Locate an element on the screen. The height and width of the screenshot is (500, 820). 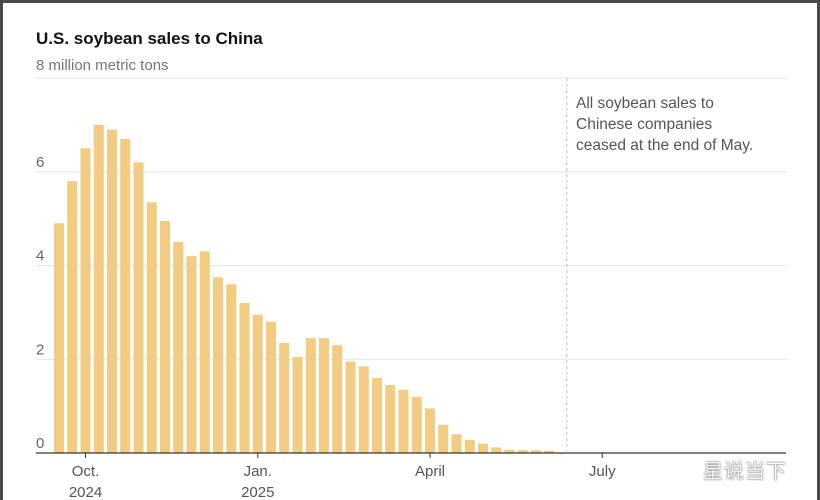
x-tick-label: Oct. is located at coordinates (86, 471).